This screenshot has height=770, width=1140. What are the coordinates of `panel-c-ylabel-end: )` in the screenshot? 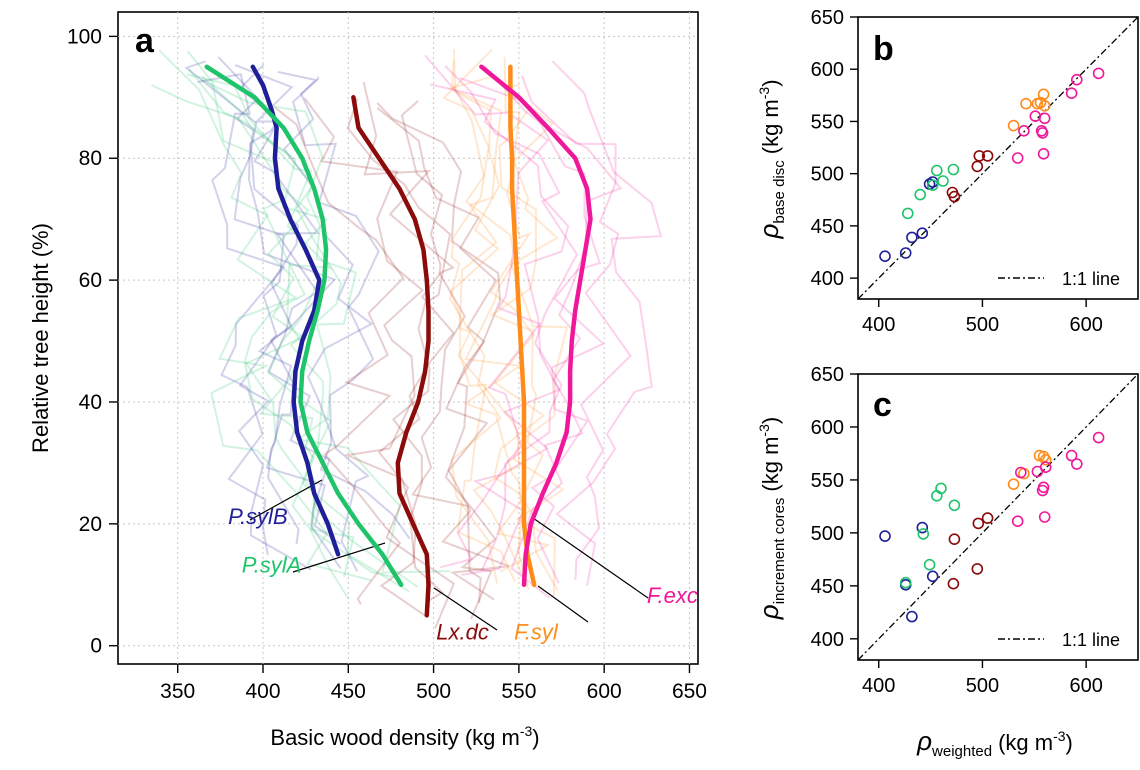 It's located at (770, 420).